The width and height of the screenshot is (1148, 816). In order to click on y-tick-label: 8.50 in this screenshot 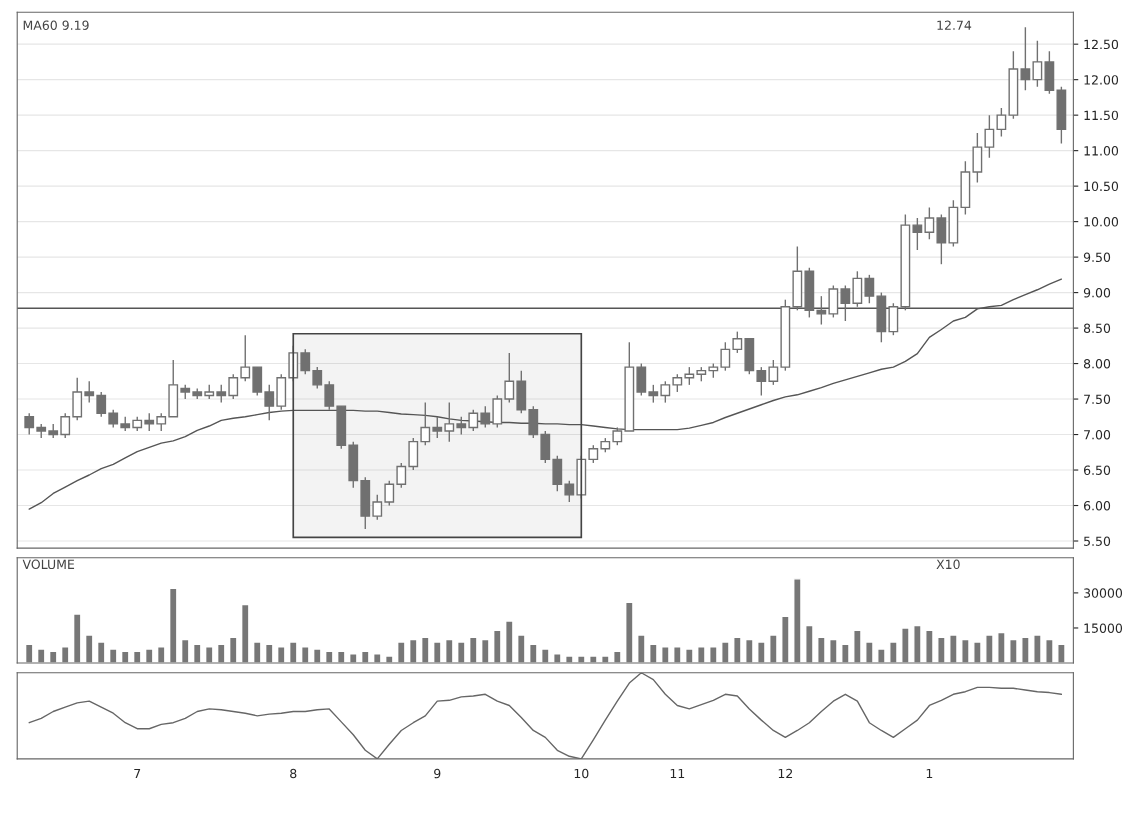, I will do `click(1097, 328)`.